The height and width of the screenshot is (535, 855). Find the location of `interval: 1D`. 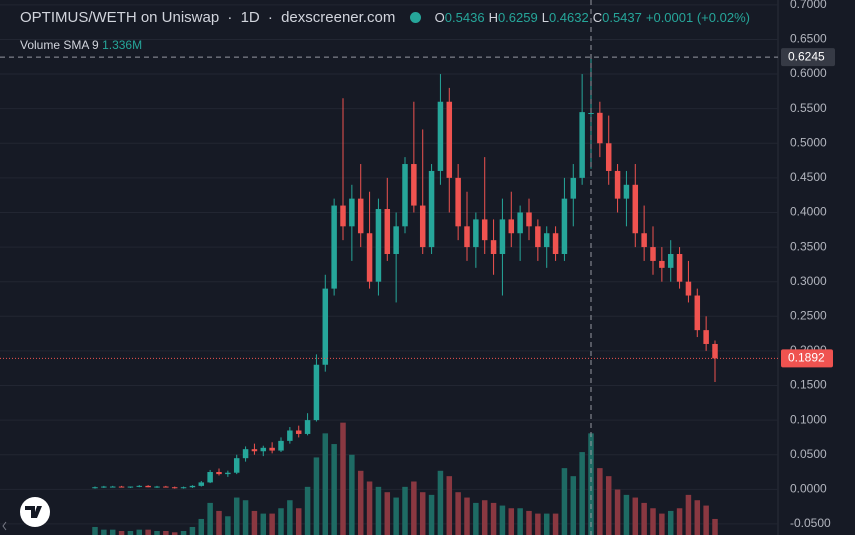

interval: 1D is located at coordinates (250, 17).